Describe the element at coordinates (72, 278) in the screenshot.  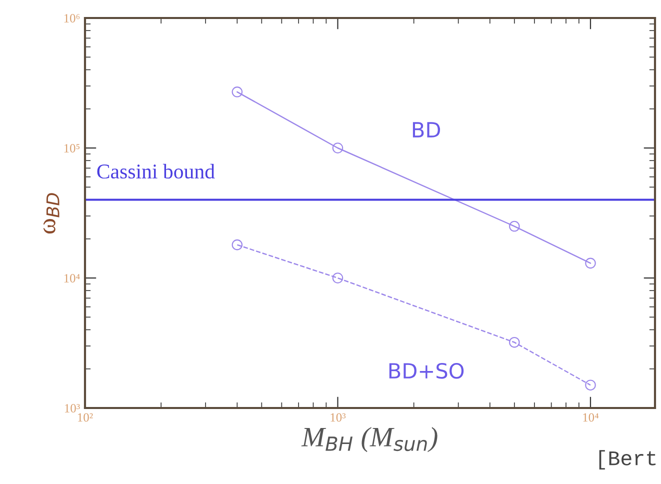
I see `y-tick-label: 10⁴` at that location.